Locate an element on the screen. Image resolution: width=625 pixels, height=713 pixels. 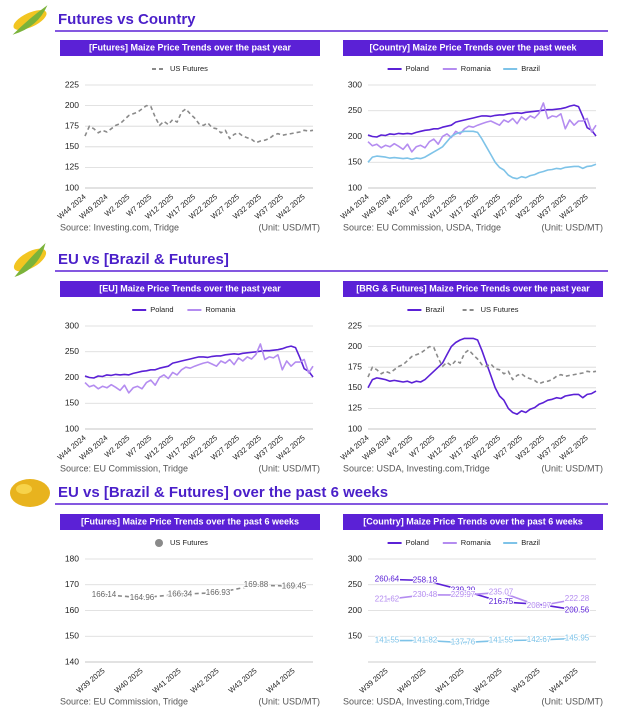
data-label: 258.18 is located at coordinates (425, 580).